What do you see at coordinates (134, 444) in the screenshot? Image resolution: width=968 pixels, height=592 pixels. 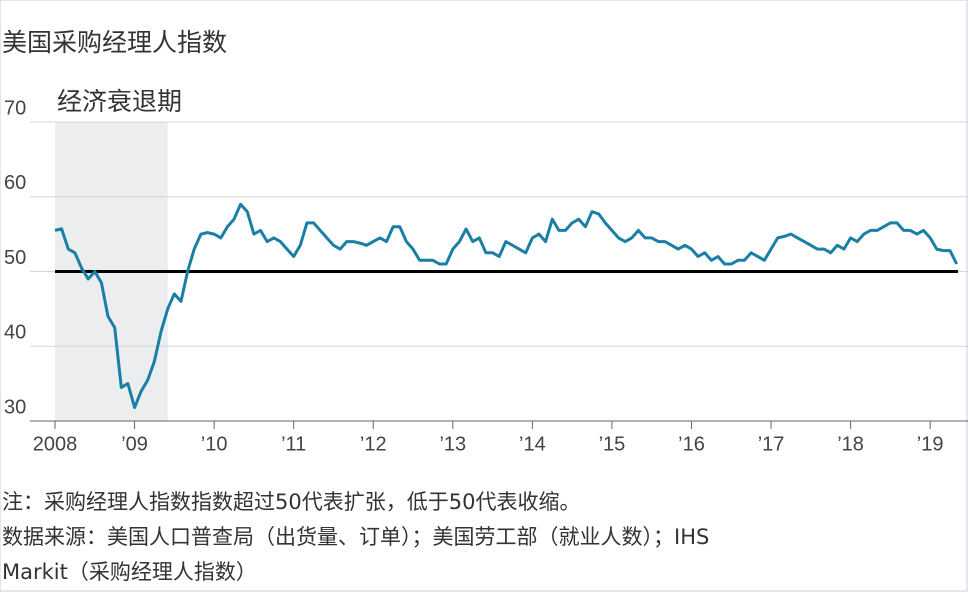 I see `x-tick-label: ’09` at bounding box center [134, 444].